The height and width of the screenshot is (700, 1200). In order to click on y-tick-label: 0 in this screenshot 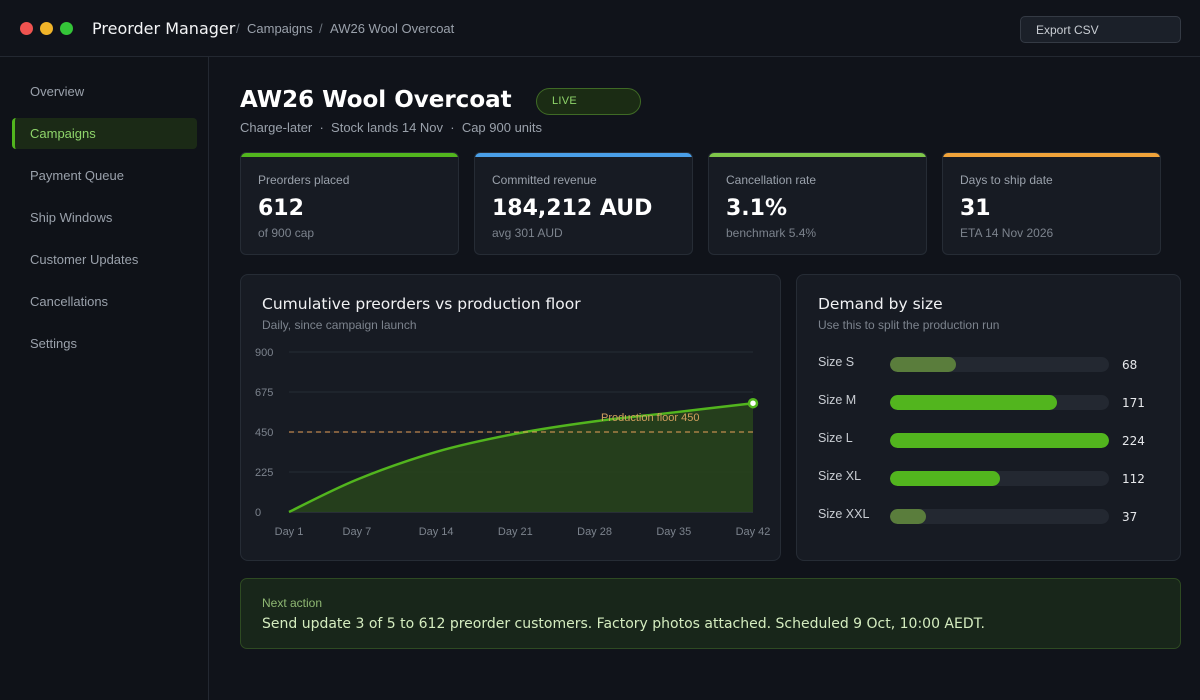, I will do `click(258, 513)`.